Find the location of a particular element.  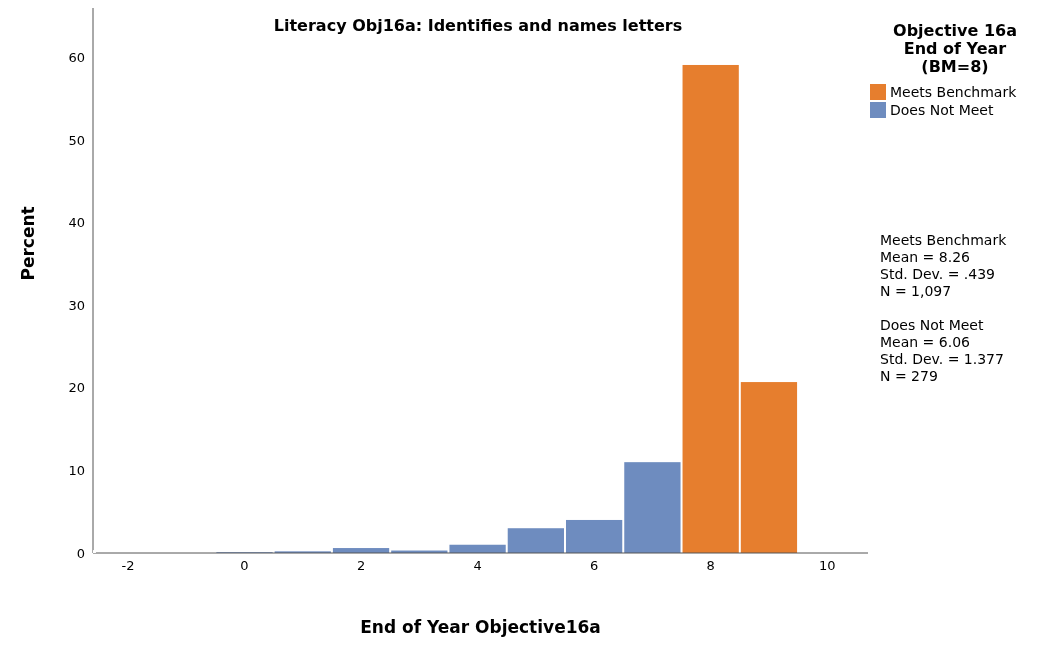

y-tick-label: 30 is located at coordinates (76, 305).